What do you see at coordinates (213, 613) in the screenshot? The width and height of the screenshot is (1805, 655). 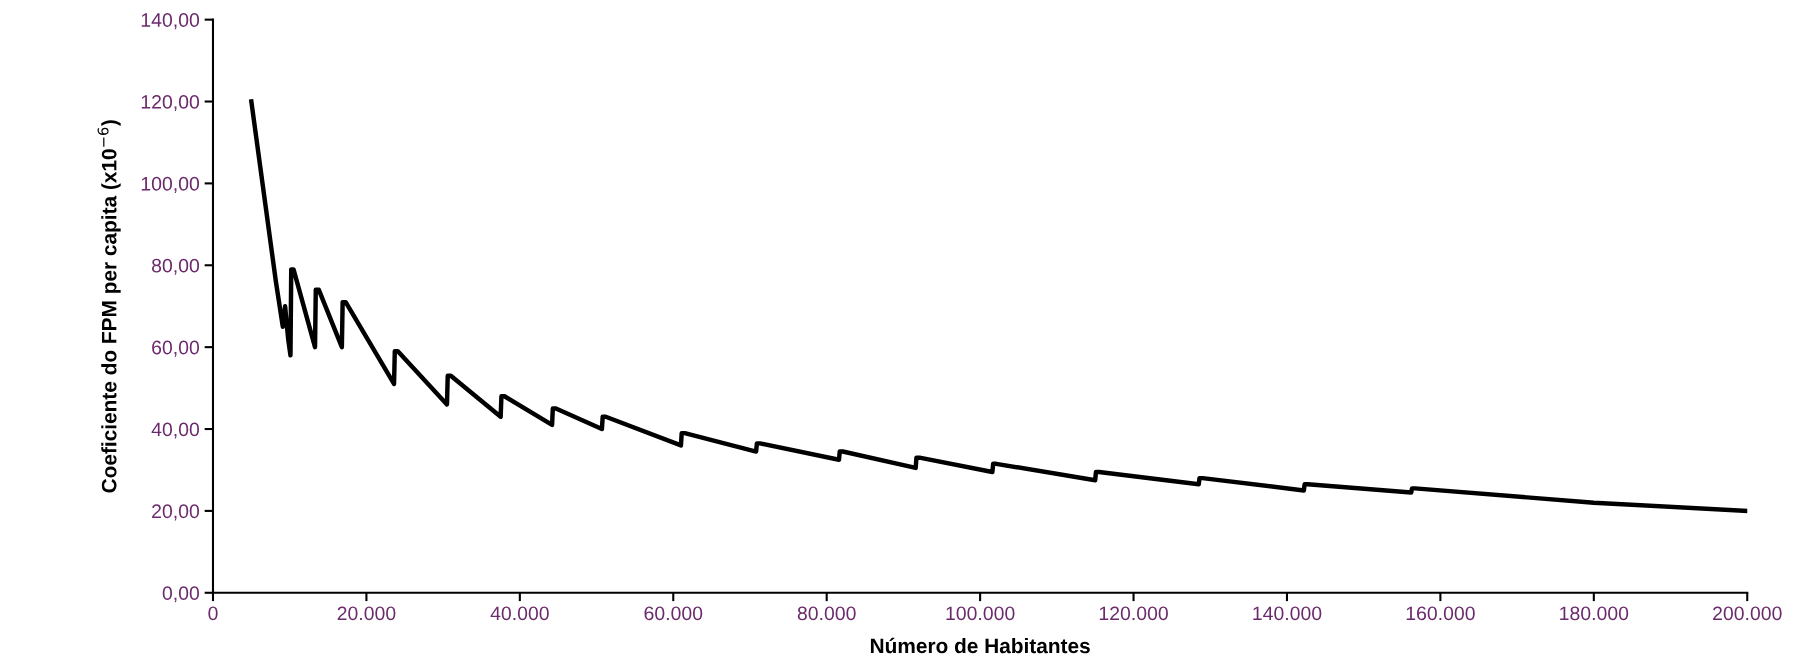 I see `x-tick-label: 0` at bounding box center [213, 613].